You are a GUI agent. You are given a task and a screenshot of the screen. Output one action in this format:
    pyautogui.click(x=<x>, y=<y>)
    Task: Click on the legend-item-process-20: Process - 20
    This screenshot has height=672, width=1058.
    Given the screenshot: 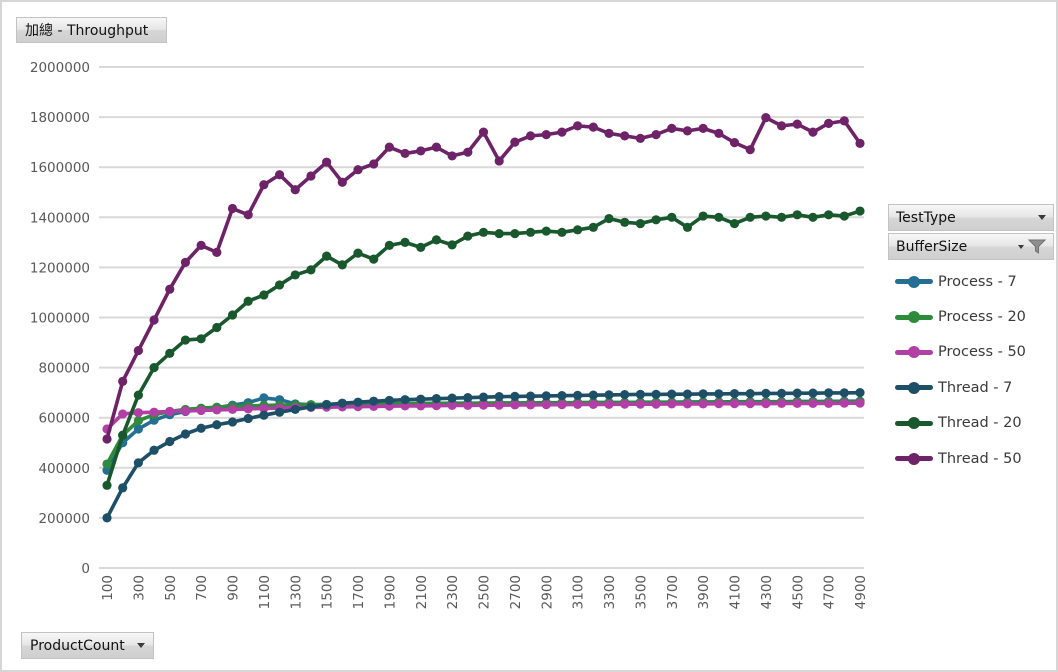 What is the action you would take?
    pyautogui.click(x=971, y=316)
    